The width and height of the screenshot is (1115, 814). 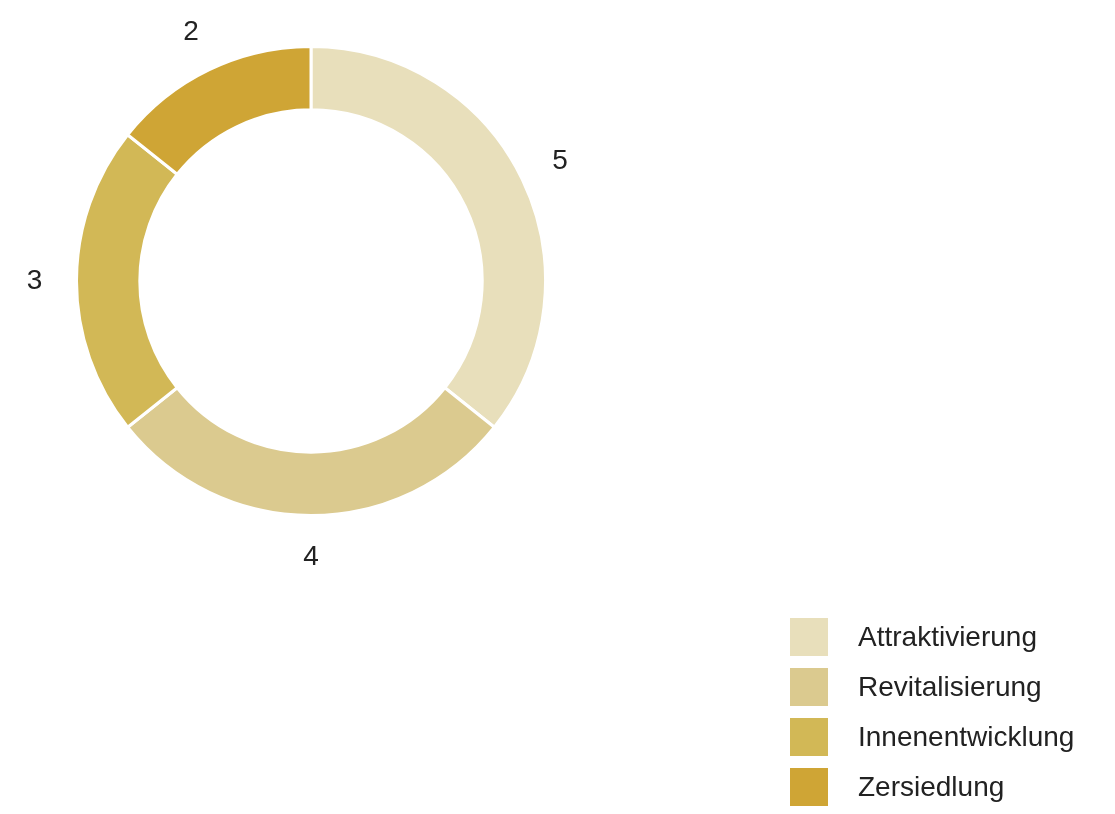 What do you see at coordinates (950, 687) in the screenshot?
I see `legend-label: Revitalisierung` at bounding box center [950, 687].